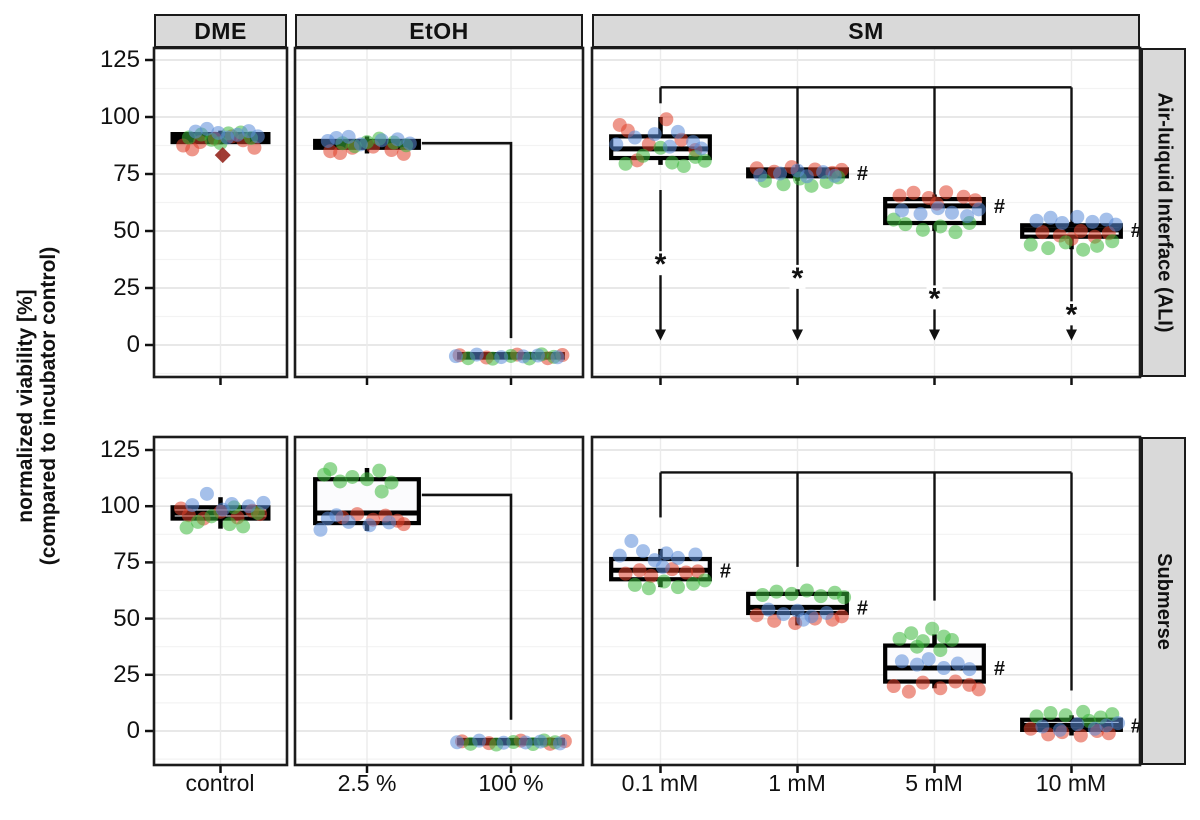 This screenshot has height=820, width=1200. What do you see at coordinates (1071, 783) in the screenshot?
I see `x-label-10mm: 10 mM` at bounding box center [1071, 783].